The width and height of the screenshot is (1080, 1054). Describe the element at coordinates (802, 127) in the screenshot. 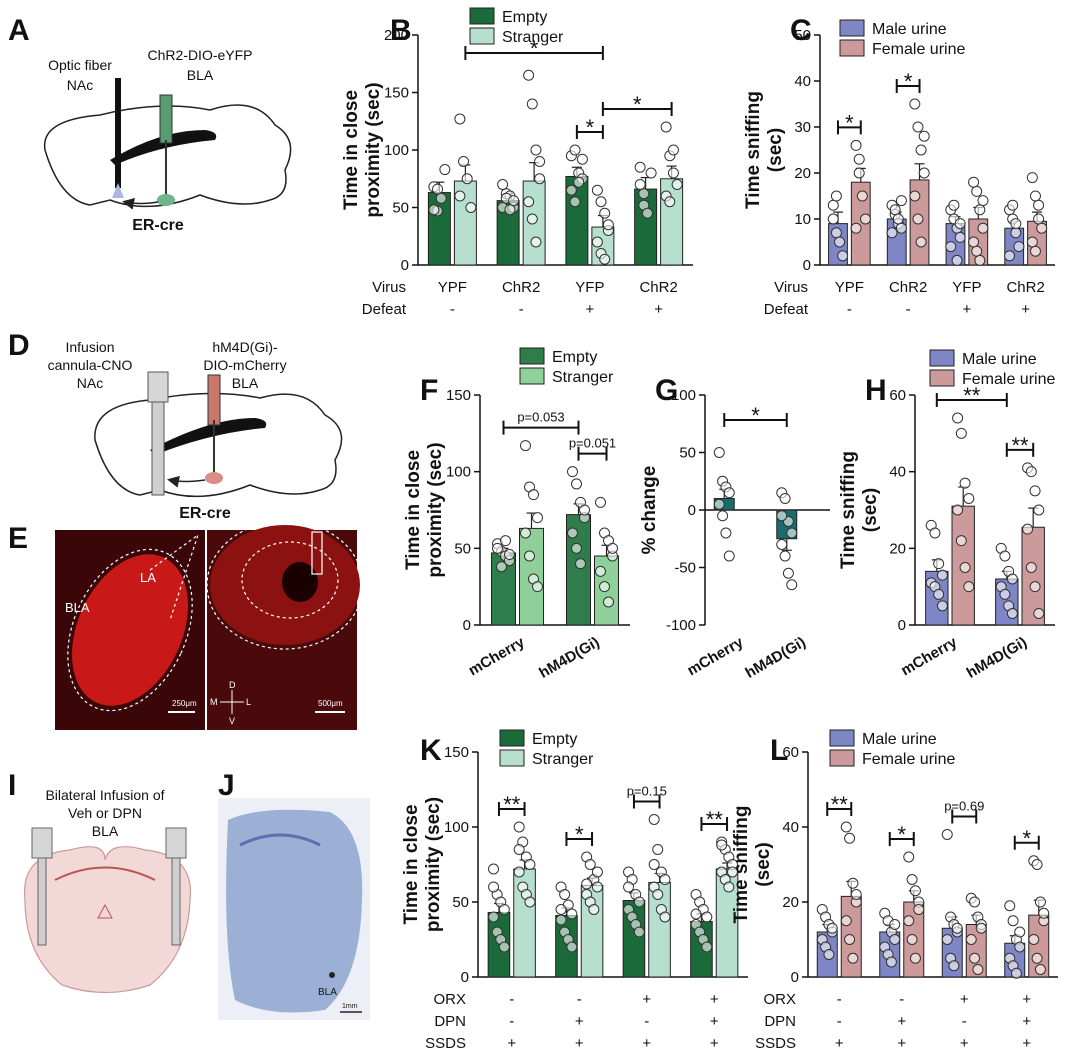

I see `y-tick-label: 30` at that location.